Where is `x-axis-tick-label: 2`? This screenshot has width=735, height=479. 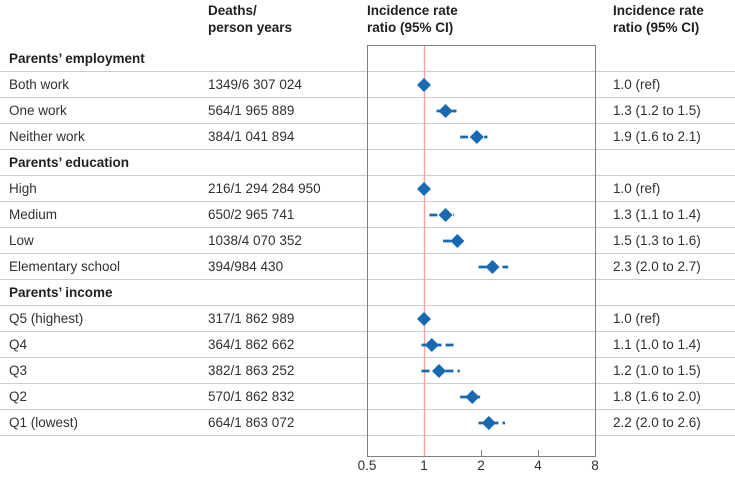 x-axis-tick-label: 2 is located at coordinates (481, 465).